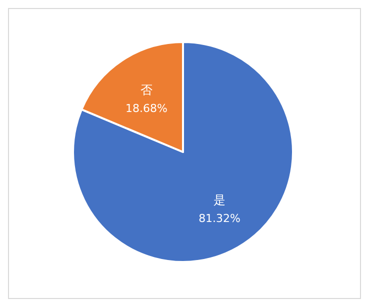 The width and height of the screenshot is (384, 307). Describe the element at coordinates (219, 218) in the screenshot. I see `data-label: 81.32%` at that location.